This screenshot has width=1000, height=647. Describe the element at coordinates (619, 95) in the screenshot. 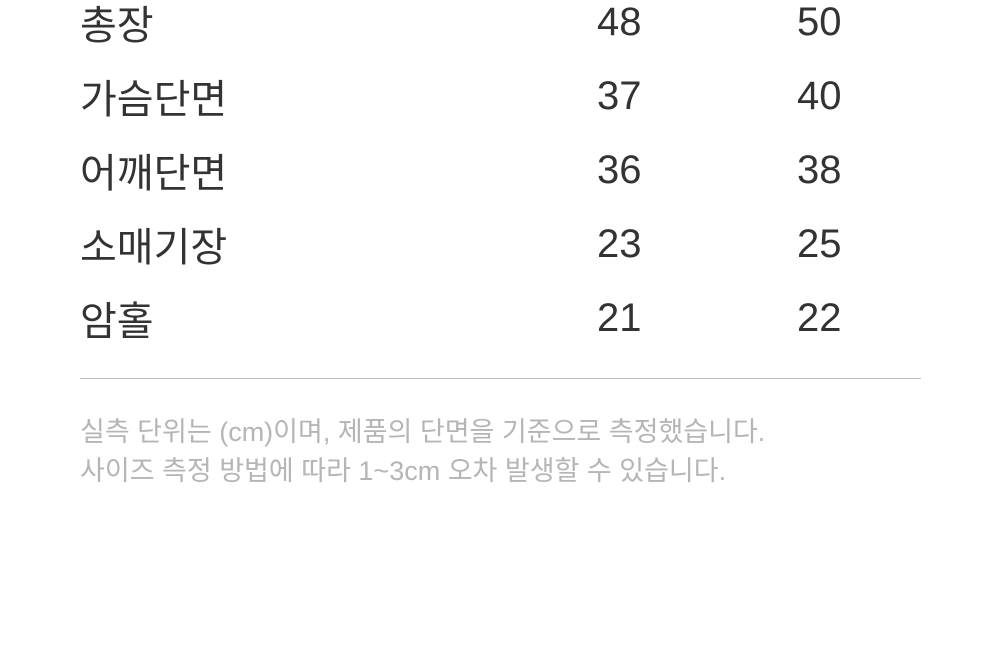

I see `size-col1-value: 37` at that location.